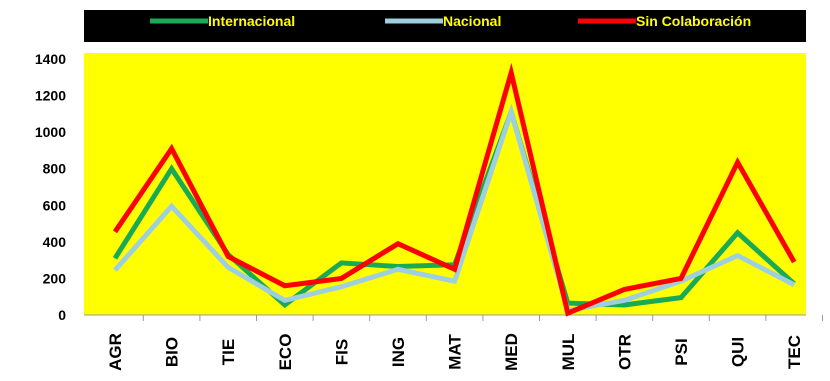 The image size is (830, 381). Describe the element at coordinates (251, 21) in the screenshot. I see `legend-label: Internacional` at that location.